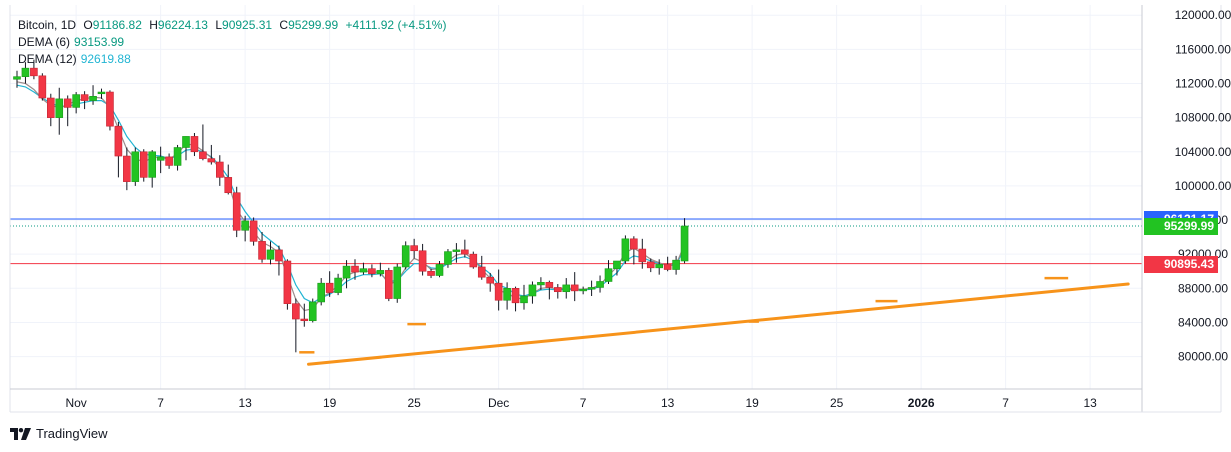 The width and height of the screenshot is (1231, 452). What do you see at coordinates (1203, 322) in the screenshot?
I see `y-tick-label: 84000.00` at bounding box center [1203, 322].